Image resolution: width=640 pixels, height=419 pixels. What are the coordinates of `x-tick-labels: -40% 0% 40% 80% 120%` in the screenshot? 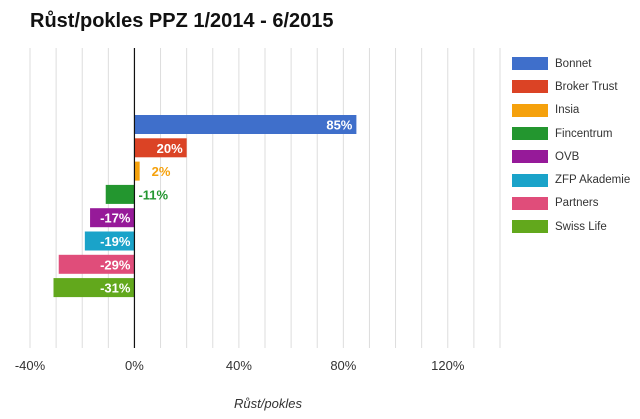 It's located at (240, 365).